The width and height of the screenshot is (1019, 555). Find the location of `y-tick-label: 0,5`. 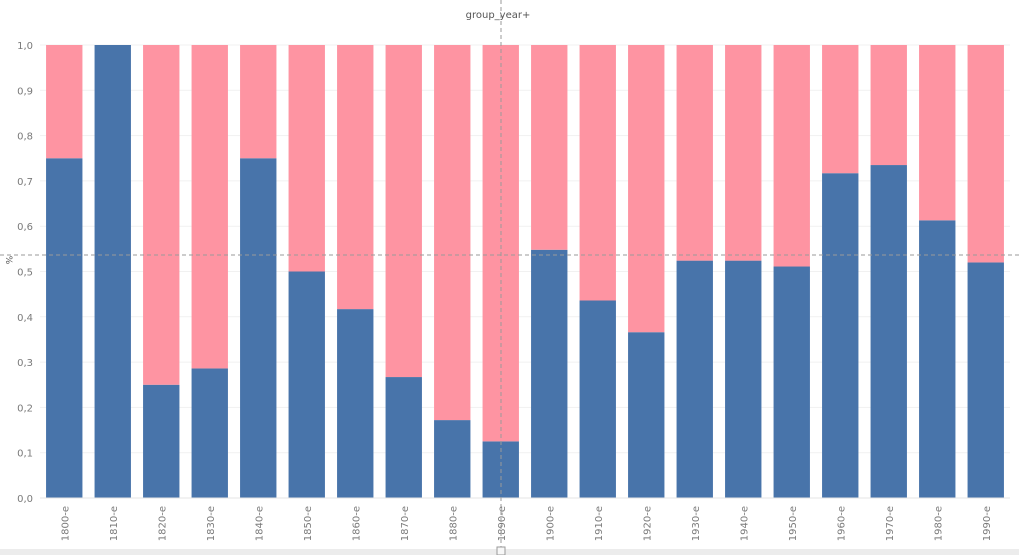

y-tick-label: 0,5 is located at coordinates (25, 273).